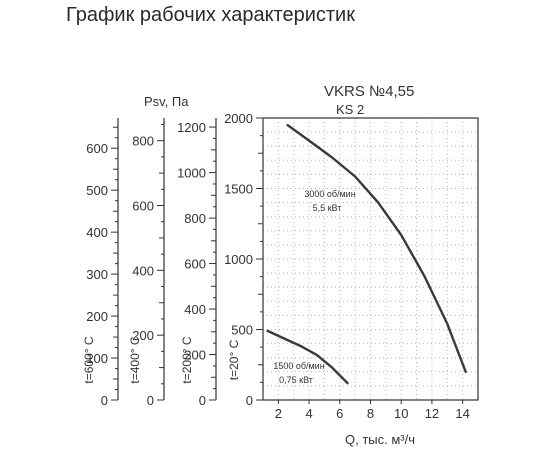 The height and width of the screenshot is (450, 550). Describe the element at coordinates (238, 118) in the screenshot. I see `y-tick-label: 2000` at that location.